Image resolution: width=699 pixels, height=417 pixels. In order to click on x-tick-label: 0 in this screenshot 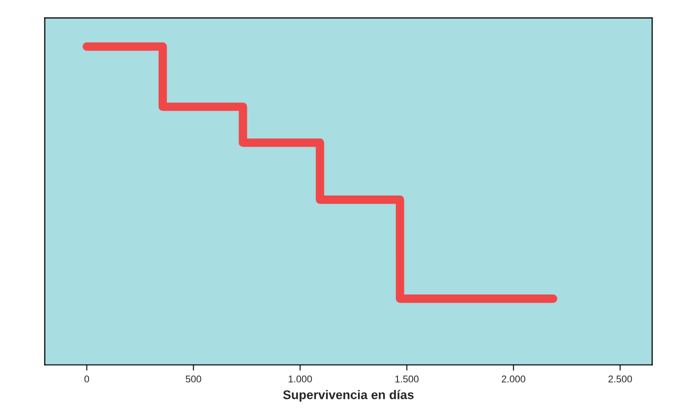, I will do `click(87, 379)`.